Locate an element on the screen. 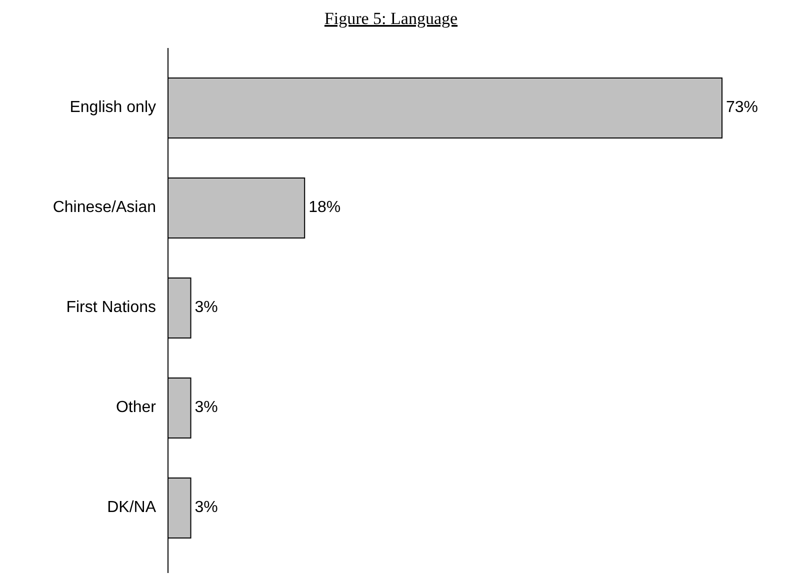  data-label: 18% is located at coordinates (324, 207).